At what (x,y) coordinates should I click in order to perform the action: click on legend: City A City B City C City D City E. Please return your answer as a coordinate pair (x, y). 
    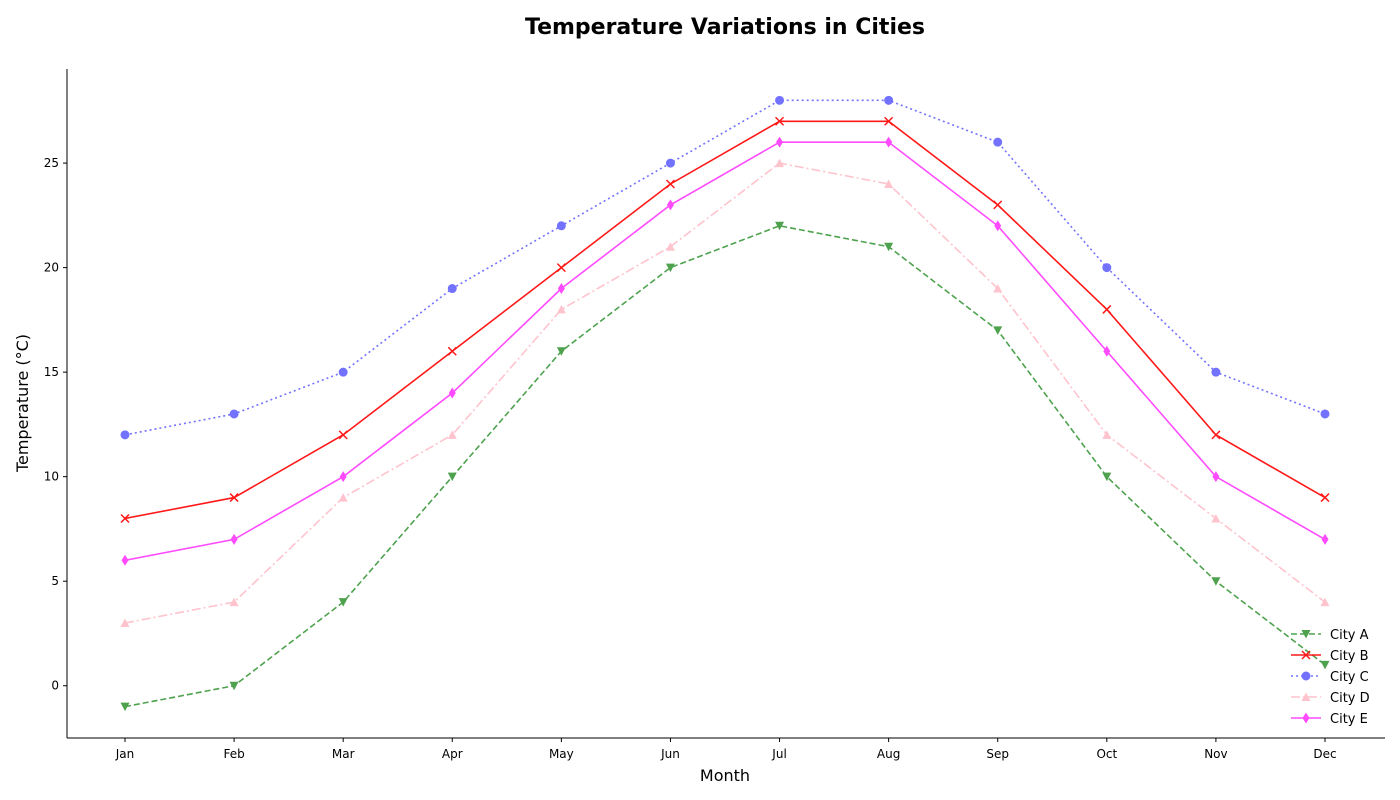
    Looking at the image, I should click on (1330, 677).